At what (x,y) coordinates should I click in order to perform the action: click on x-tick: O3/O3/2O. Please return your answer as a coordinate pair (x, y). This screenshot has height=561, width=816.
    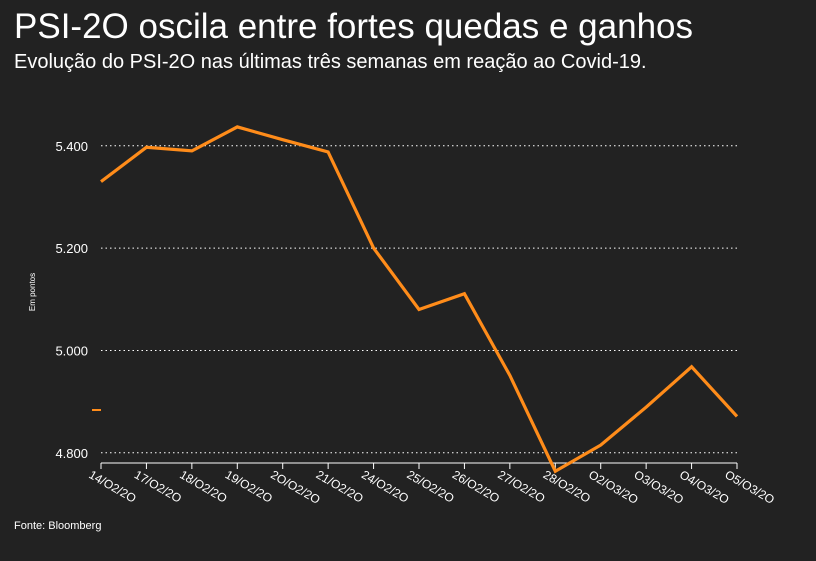
    Looking at the image, I should click on (659, 485).